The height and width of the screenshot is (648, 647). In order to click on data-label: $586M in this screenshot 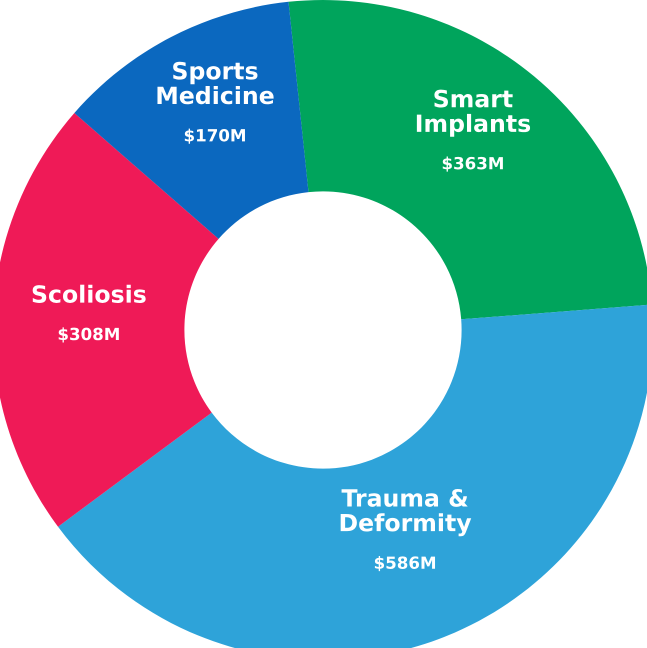, I will do `click(405, 564)`.